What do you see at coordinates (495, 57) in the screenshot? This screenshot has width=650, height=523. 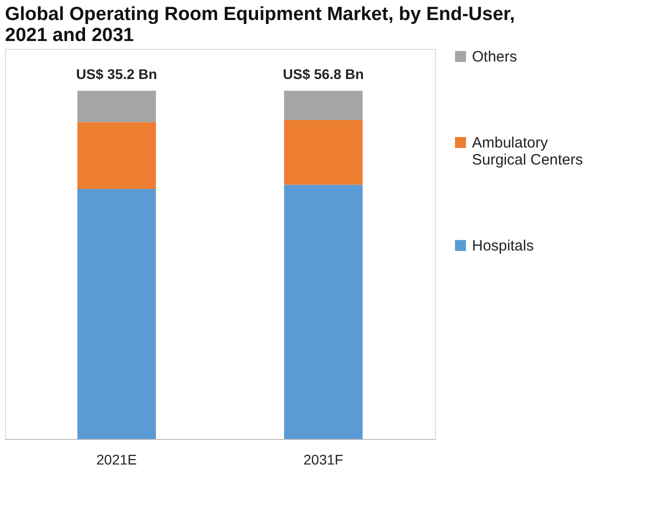 I see `legend-label: Others` at bounding box center [495, 57].